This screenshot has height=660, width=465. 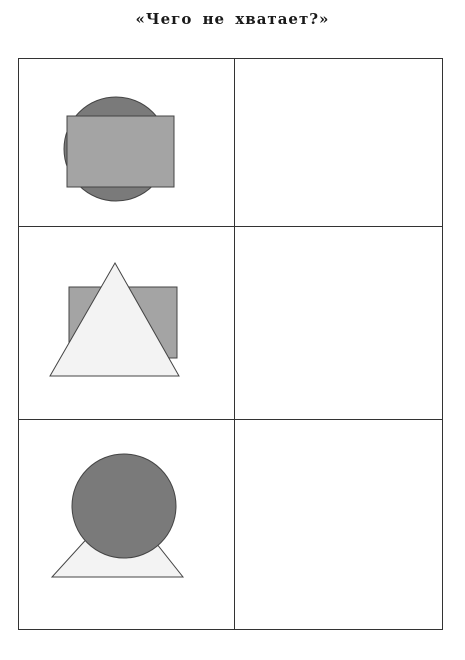 What do you see at coordinates (234, 344) in the screenshot?
I see `grid-vertical-divider` at bounding box center [234, 344].